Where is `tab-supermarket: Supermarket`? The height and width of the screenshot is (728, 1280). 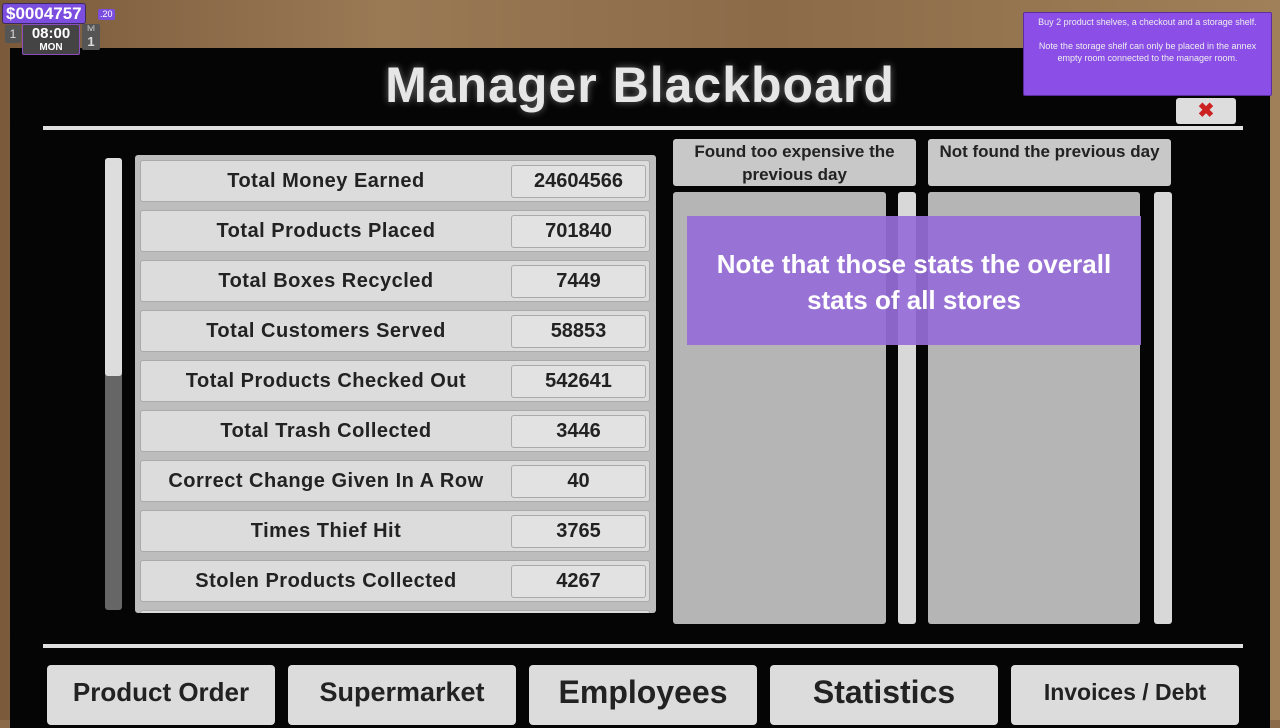
tab-supermarket: Supermarket is located at coordinates (402, 695).